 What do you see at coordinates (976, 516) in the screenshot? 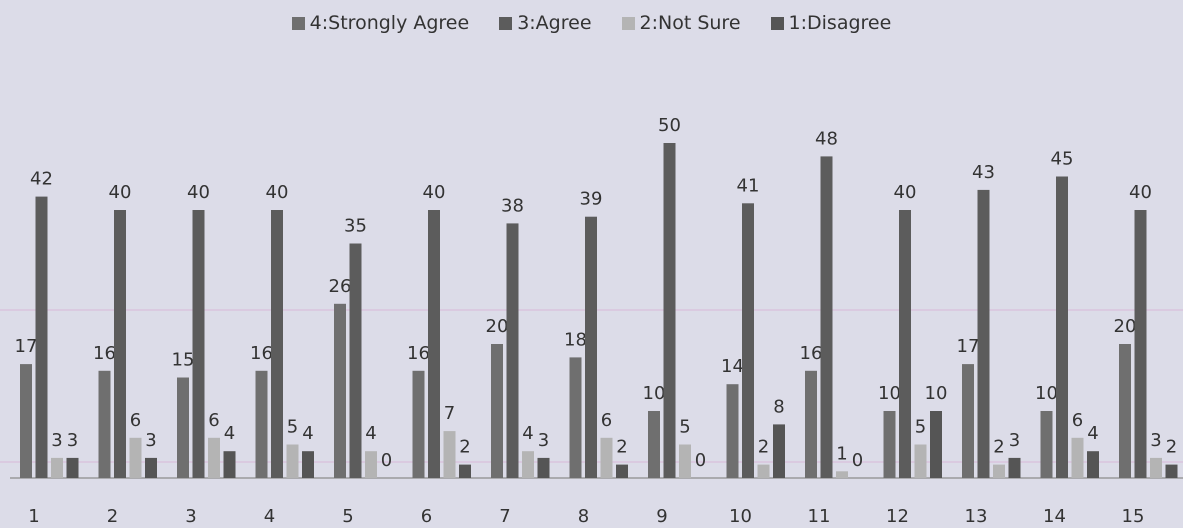
I see `x-tick-label: 13` at bounding box center [976, 516].